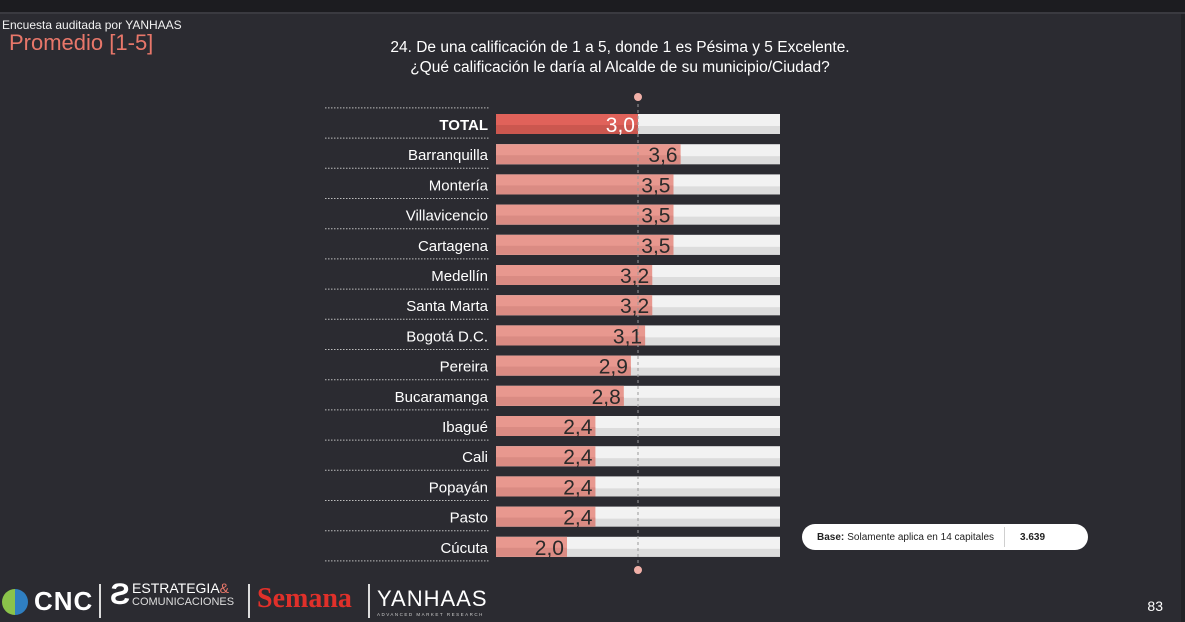 The width and height of the screenshot is (1185, 622). I want to click on top-bar, so click(592, 6).